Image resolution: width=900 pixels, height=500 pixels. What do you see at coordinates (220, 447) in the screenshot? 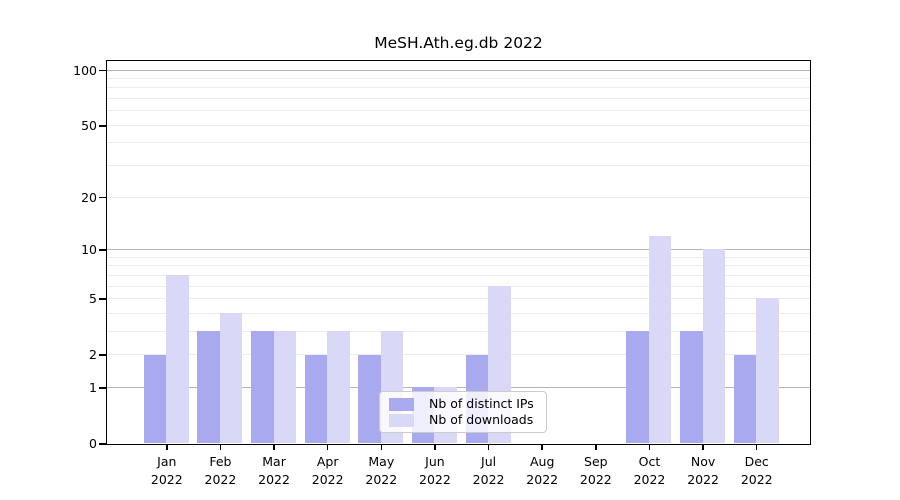
I see `x-tick-mark-feb` at bounding box center [220, 447].